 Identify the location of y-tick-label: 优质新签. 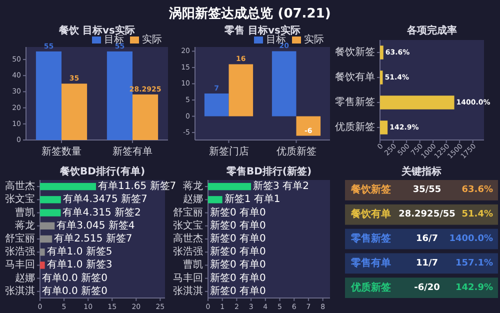
(355, 127).